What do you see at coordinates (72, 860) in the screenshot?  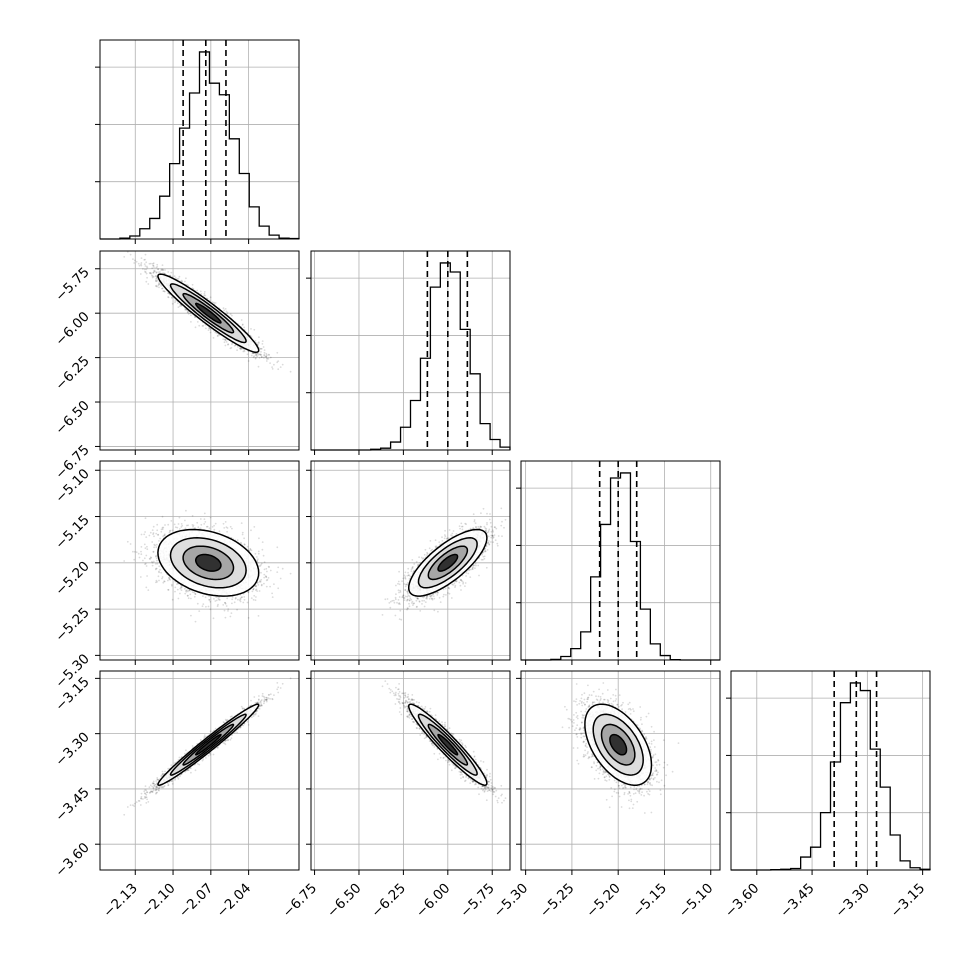 I see `y-tick-label: −3.60` at bounding box center [72, 860].